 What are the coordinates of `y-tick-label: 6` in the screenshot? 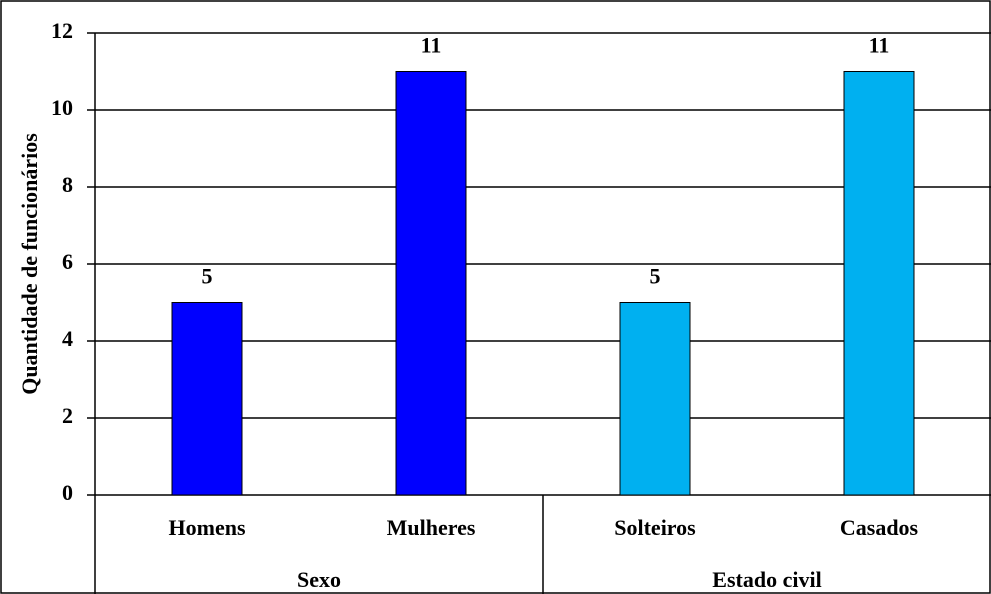 It's located at (67, 261).